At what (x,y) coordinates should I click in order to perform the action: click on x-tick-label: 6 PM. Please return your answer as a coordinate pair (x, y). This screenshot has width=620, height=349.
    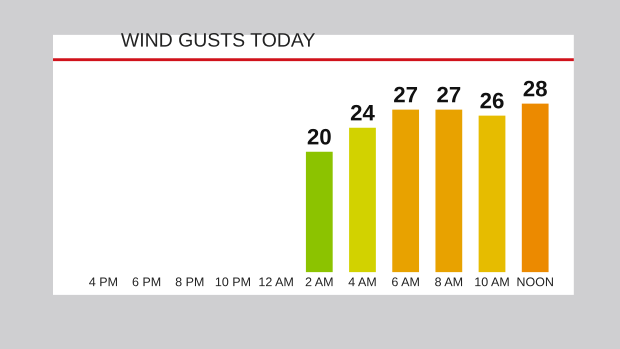
    Looking at the image, I should click on (146, 281).